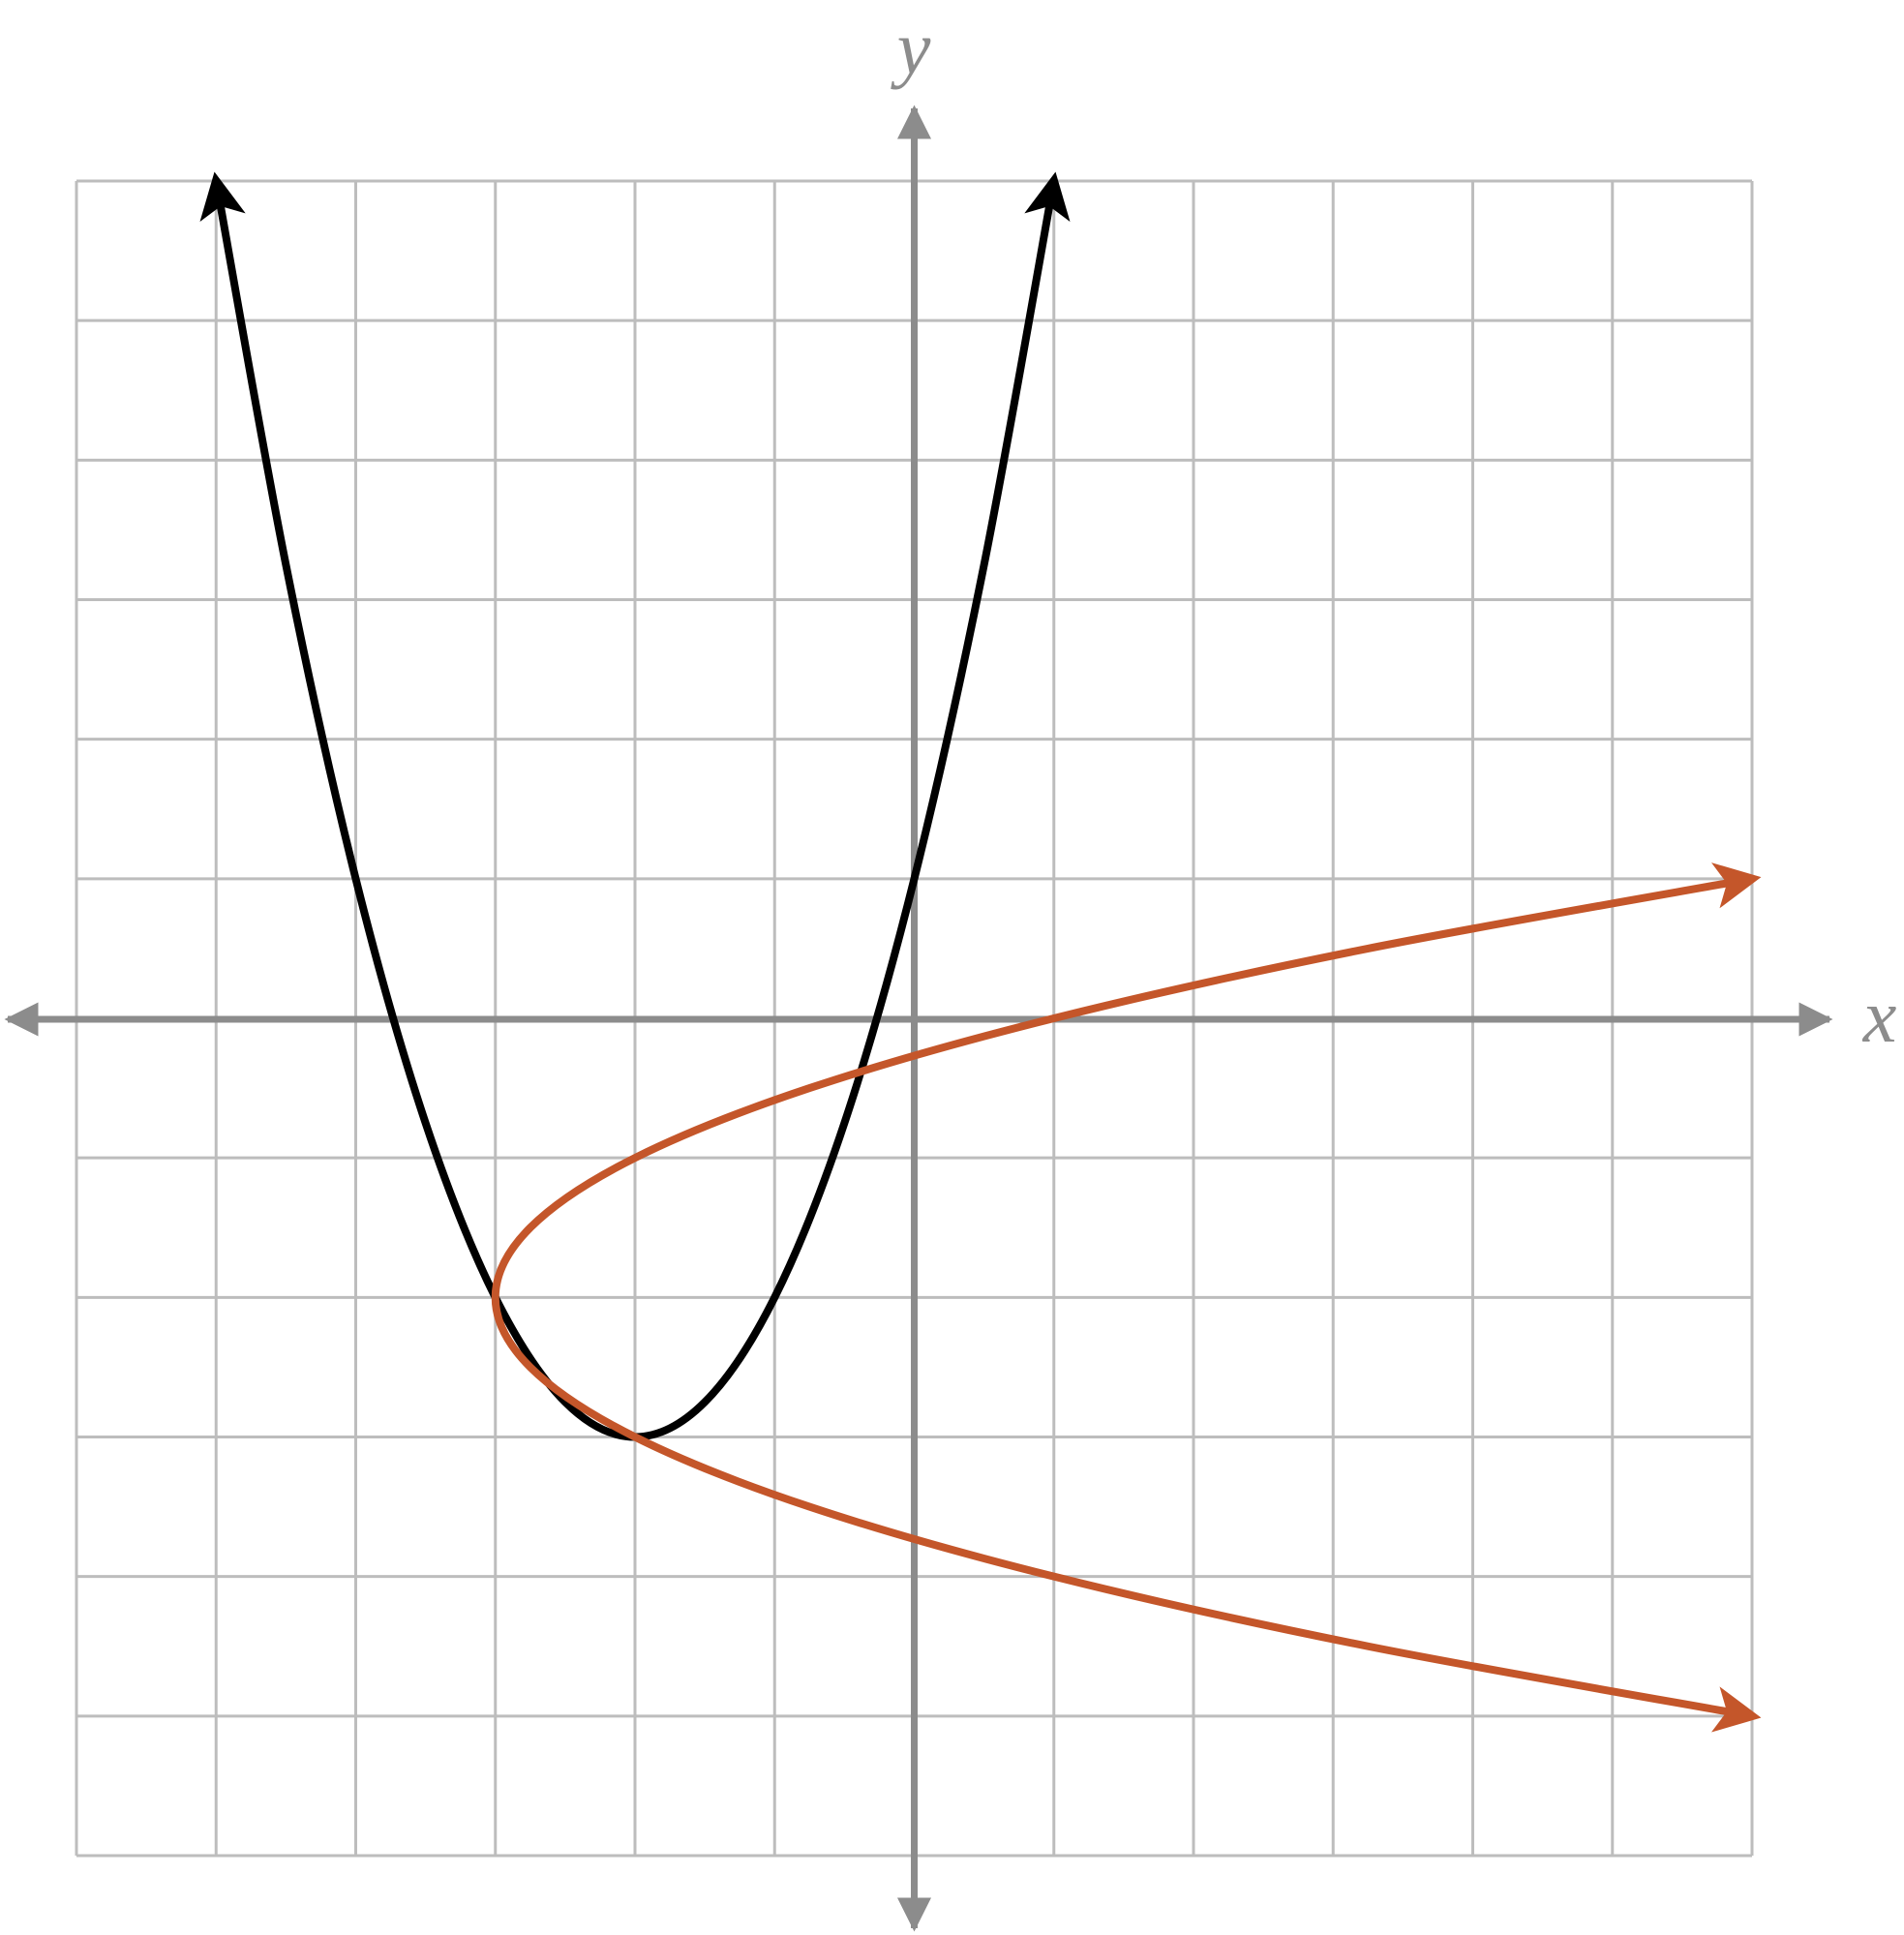 The height and width of the screenshot is (1935, 1904). Describe the element at coordinates (911, 48) in the screenshot. I see `y-axis-label: y` at that location.